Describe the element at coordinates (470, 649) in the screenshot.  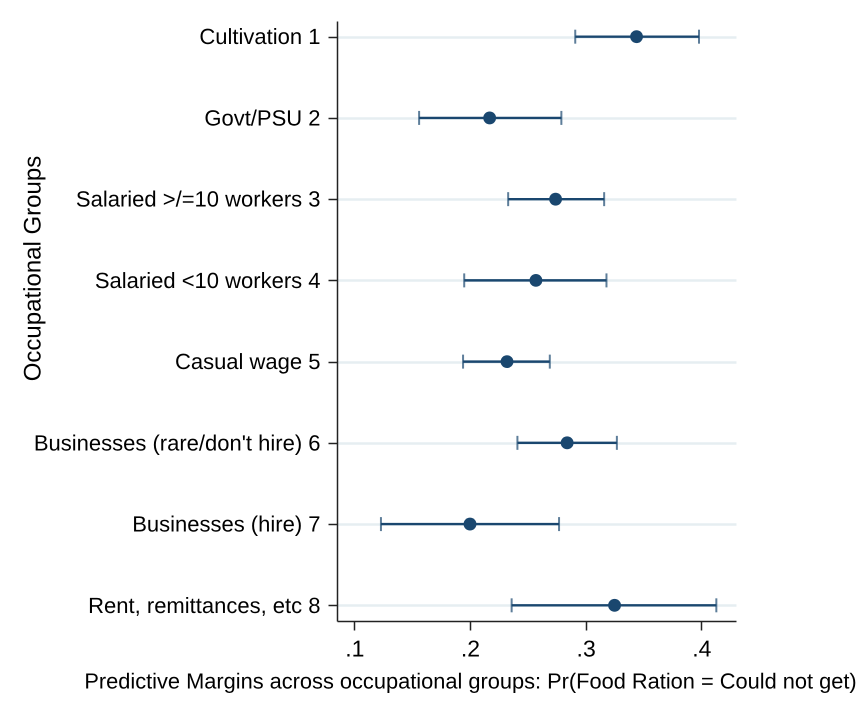
I see `x-tick-label: .2` at that location.